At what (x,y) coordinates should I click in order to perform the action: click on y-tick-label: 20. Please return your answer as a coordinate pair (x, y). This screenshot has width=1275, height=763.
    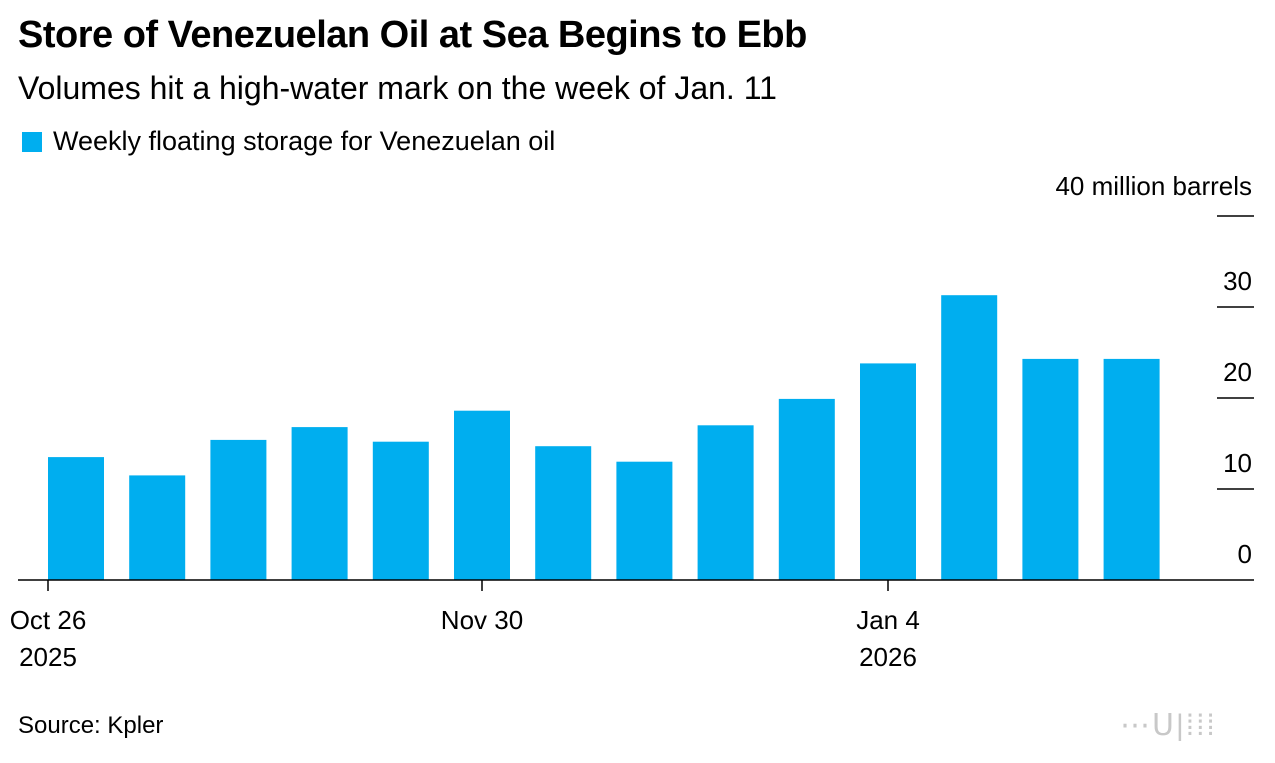
    Looking at the image, I should click on (1237, 372).